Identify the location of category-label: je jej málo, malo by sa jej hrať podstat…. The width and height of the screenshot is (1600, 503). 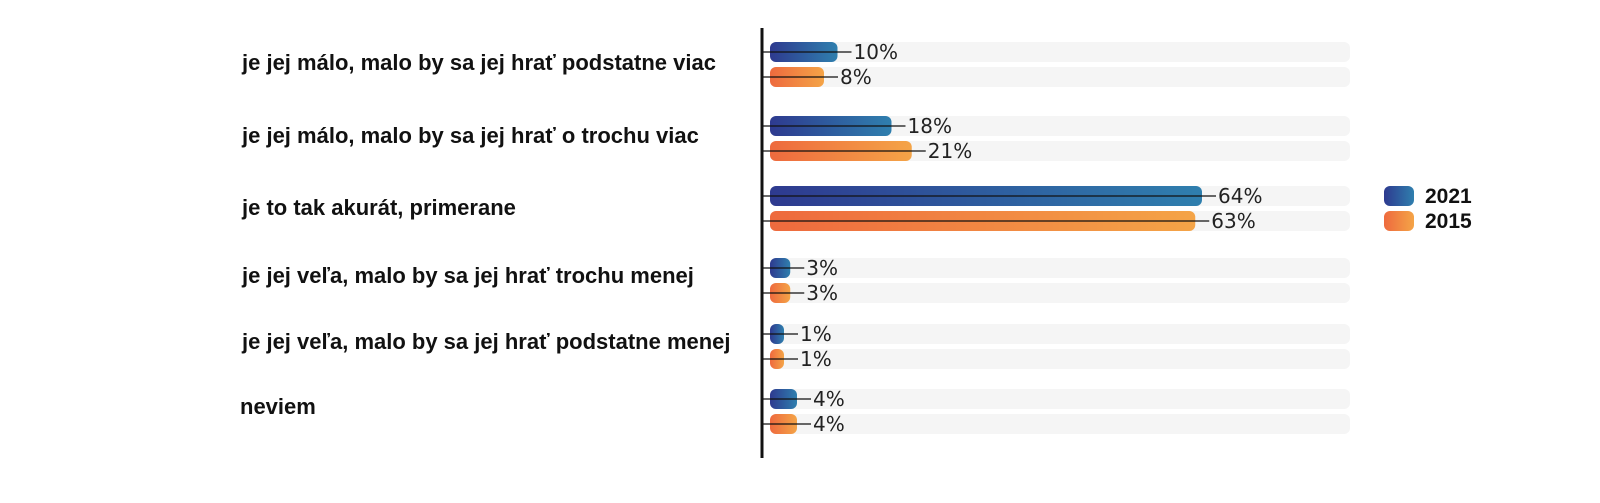
(478, 62).